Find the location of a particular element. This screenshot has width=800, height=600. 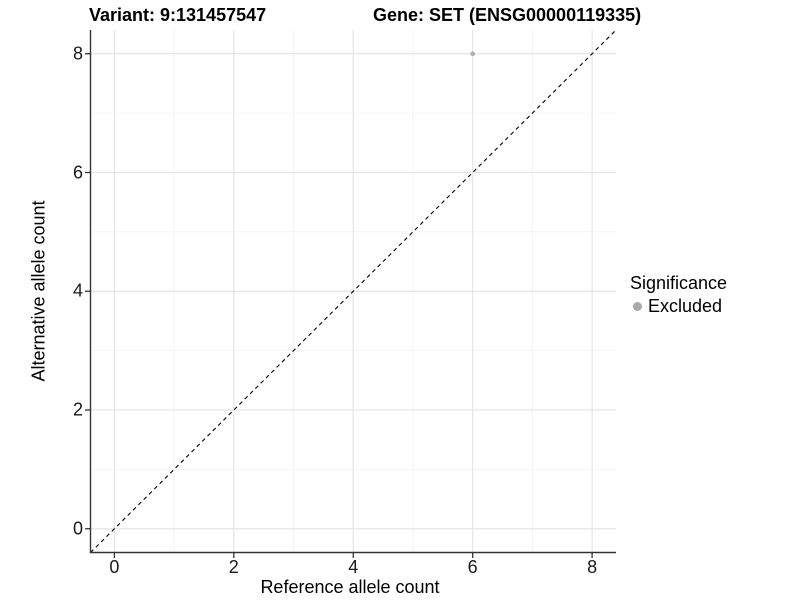

y-tick-label-4: 4 is located at coordinates (77, 290).